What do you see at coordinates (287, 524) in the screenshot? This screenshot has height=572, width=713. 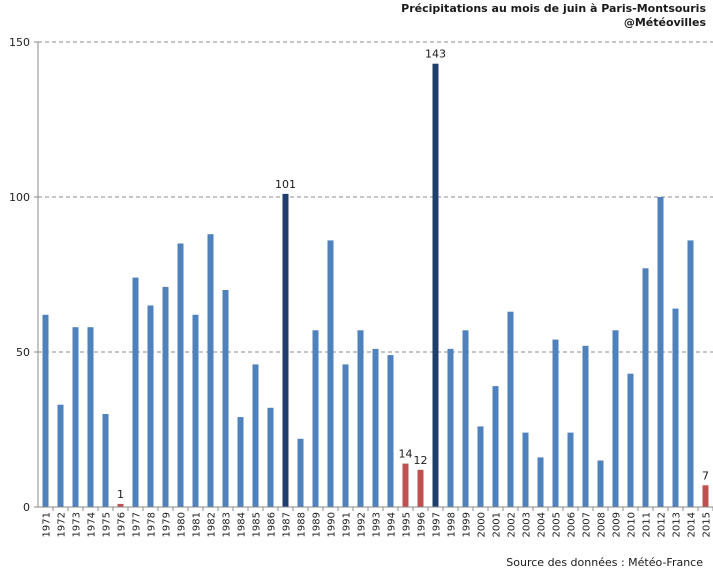 I see `x-tick-label-1987: 1987` at bounding box center [287, 524].